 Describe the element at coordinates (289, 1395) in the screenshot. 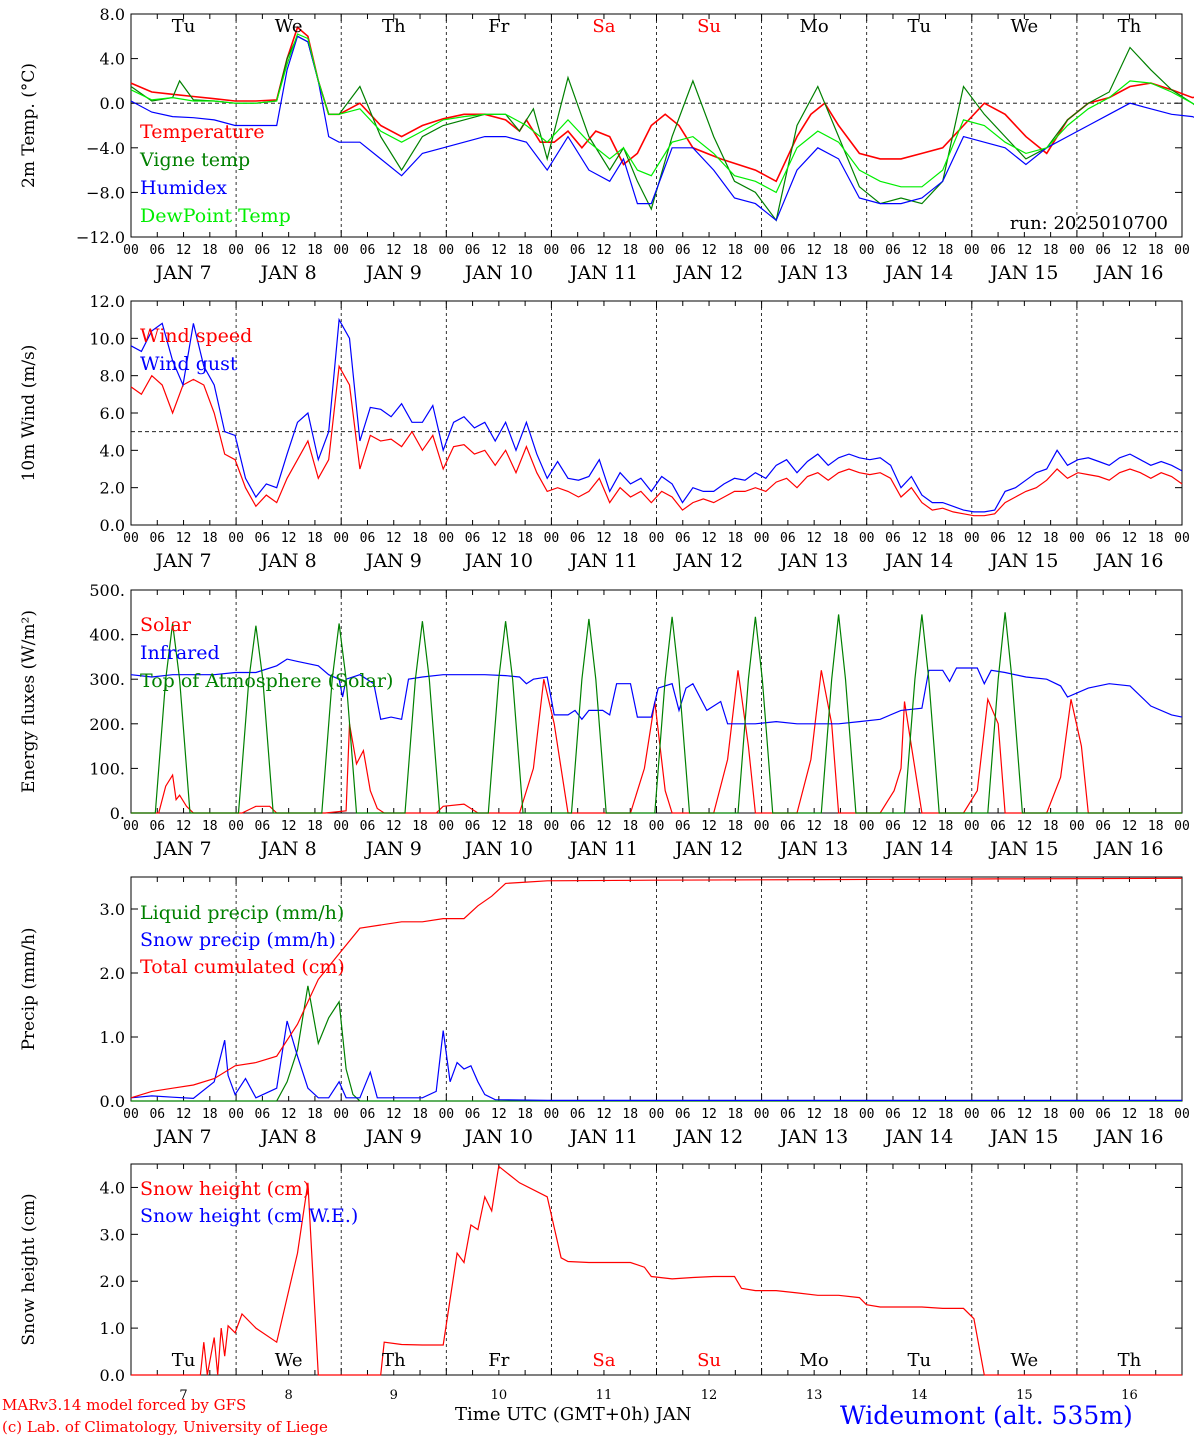

I see `day-number-label: 8` at that location.